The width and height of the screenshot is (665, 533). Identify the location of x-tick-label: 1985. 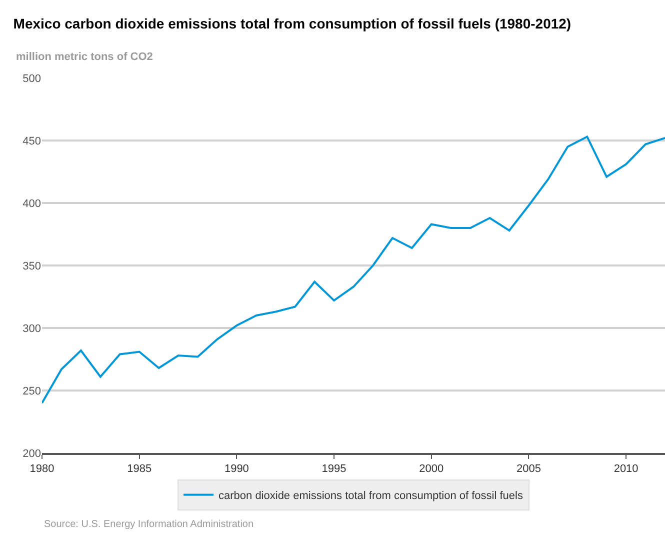
(139, 469).